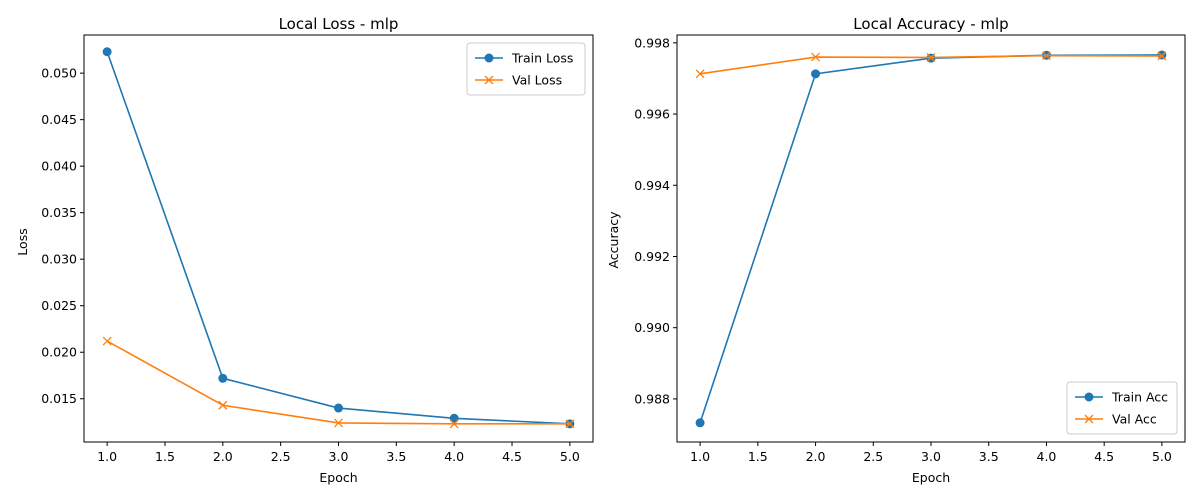 The width and height of the screenshot is (1200, 500). Describe the element at coordinates (537, 80) in the screenshot. I see `loss-legend-label-1: Val Loss` at that location.